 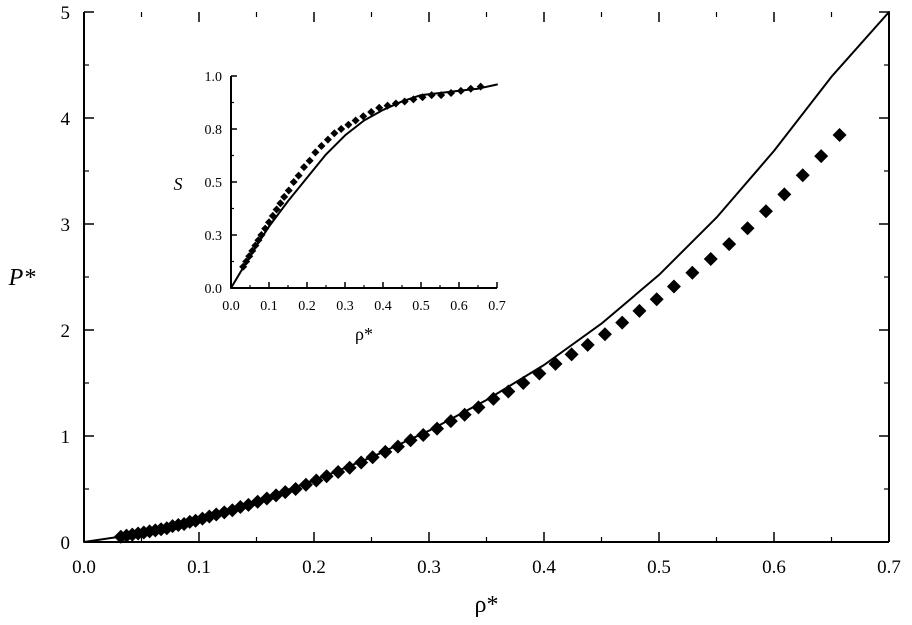 What do you see at coordinates (364, 186) in the screenshot?
I see `inset-series-line` at bounding box center [364, 186].